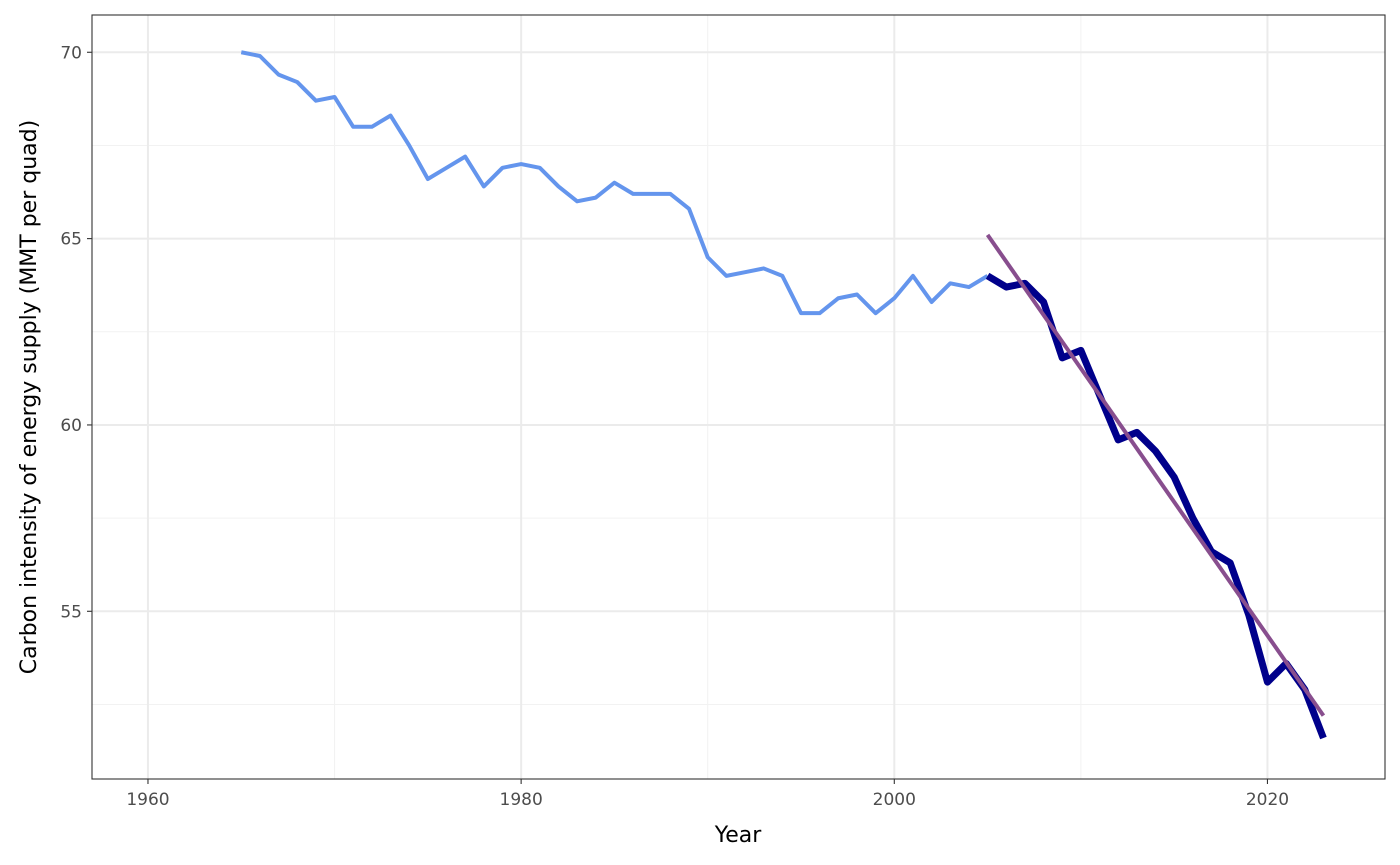  What do you see at coordinates (707, 794) in the screenshot?
I see `x-axis: 1960 1980 2000 2020` at bounding box center [707, 794].